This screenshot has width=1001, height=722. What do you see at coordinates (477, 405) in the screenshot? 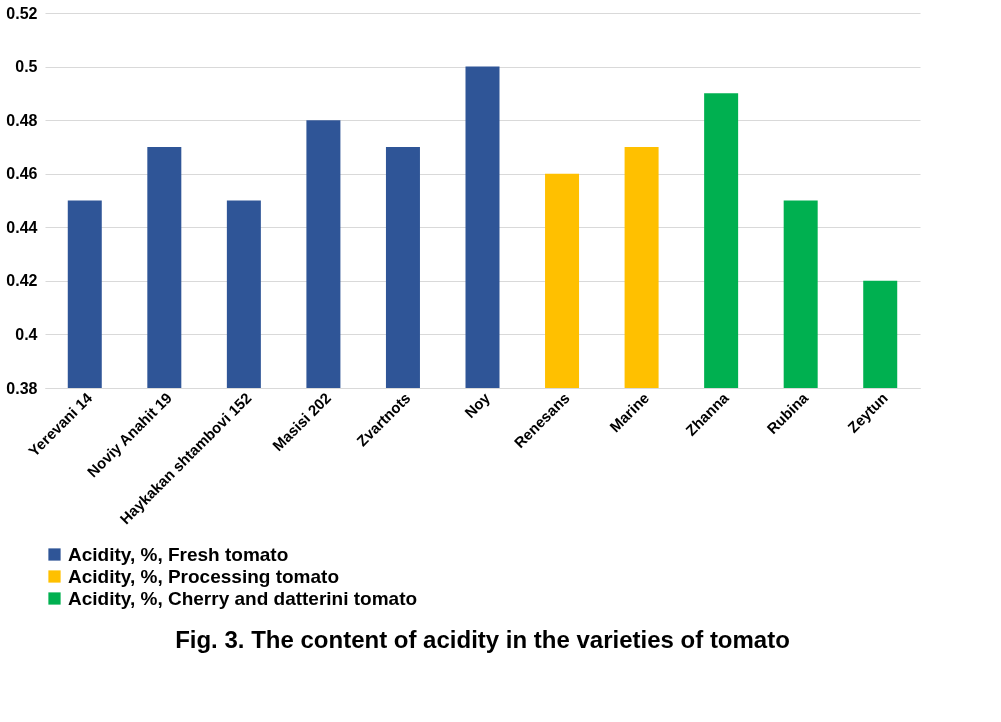
I see `x-tick-label: Noy` at bounding box center [477, 405].